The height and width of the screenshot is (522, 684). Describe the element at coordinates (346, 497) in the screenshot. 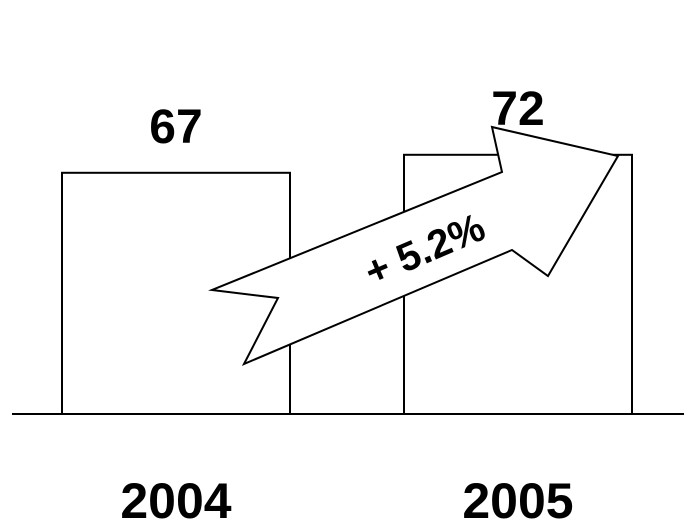

I see `category-labels-group: 2004 2005` at that location.